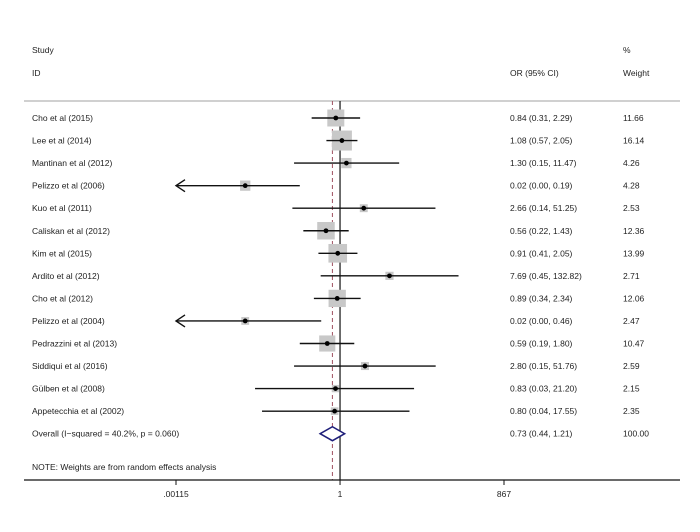 This screenshot has height=532, width=700. I want to click on study-or-ci: 0.02 (0.00, 0.46), so click(541, 321).